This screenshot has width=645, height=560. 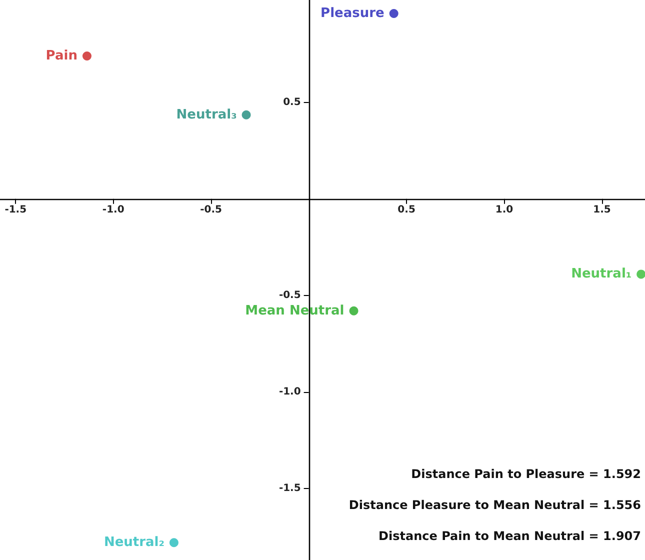 I want to click on annotation: Distance Pain to Mean Neutral = 1.907, so click(x=509, y=536).